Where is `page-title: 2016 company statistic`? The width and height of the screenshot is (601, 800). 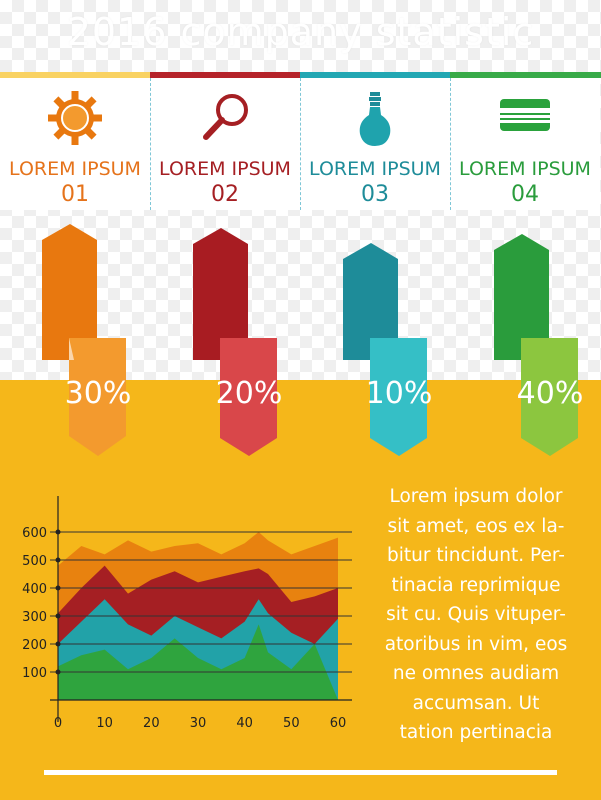
page-title: 2016 company statistic is located at coordinates (300, 32).